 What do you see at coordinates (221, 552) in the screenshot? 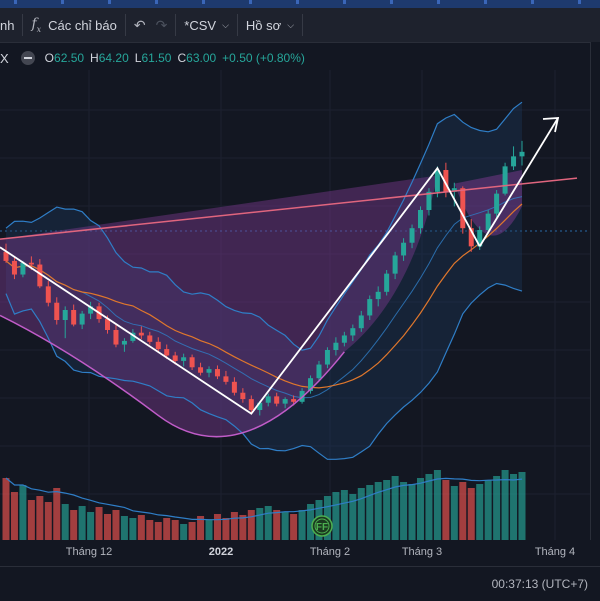
I see `time-label-2022: 2022` at bounding box center [221, 552].